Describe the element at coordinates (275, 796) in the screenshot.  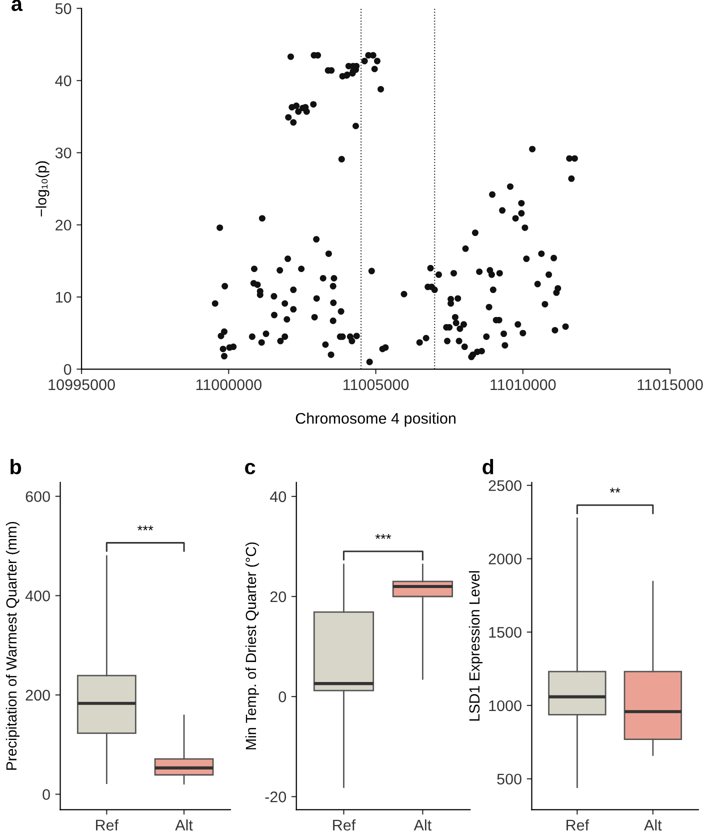
I see `y-tick-label: -20` at that location.